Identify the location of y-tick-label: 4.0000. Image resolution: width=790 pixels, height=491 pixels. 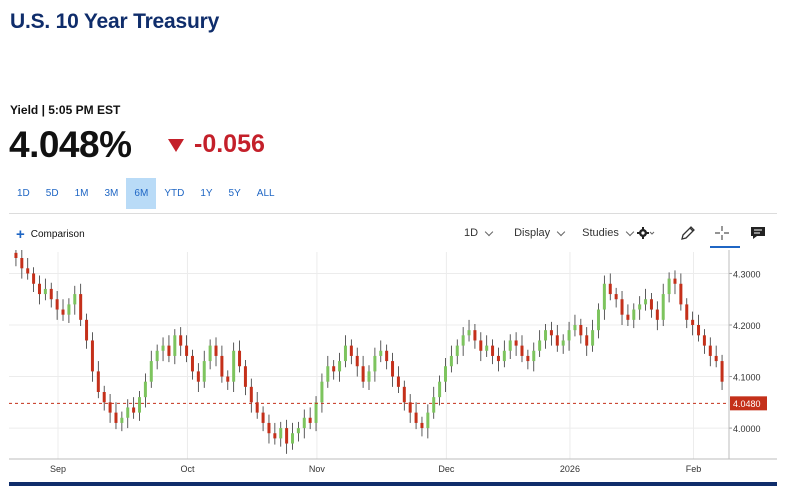
(747, 429).